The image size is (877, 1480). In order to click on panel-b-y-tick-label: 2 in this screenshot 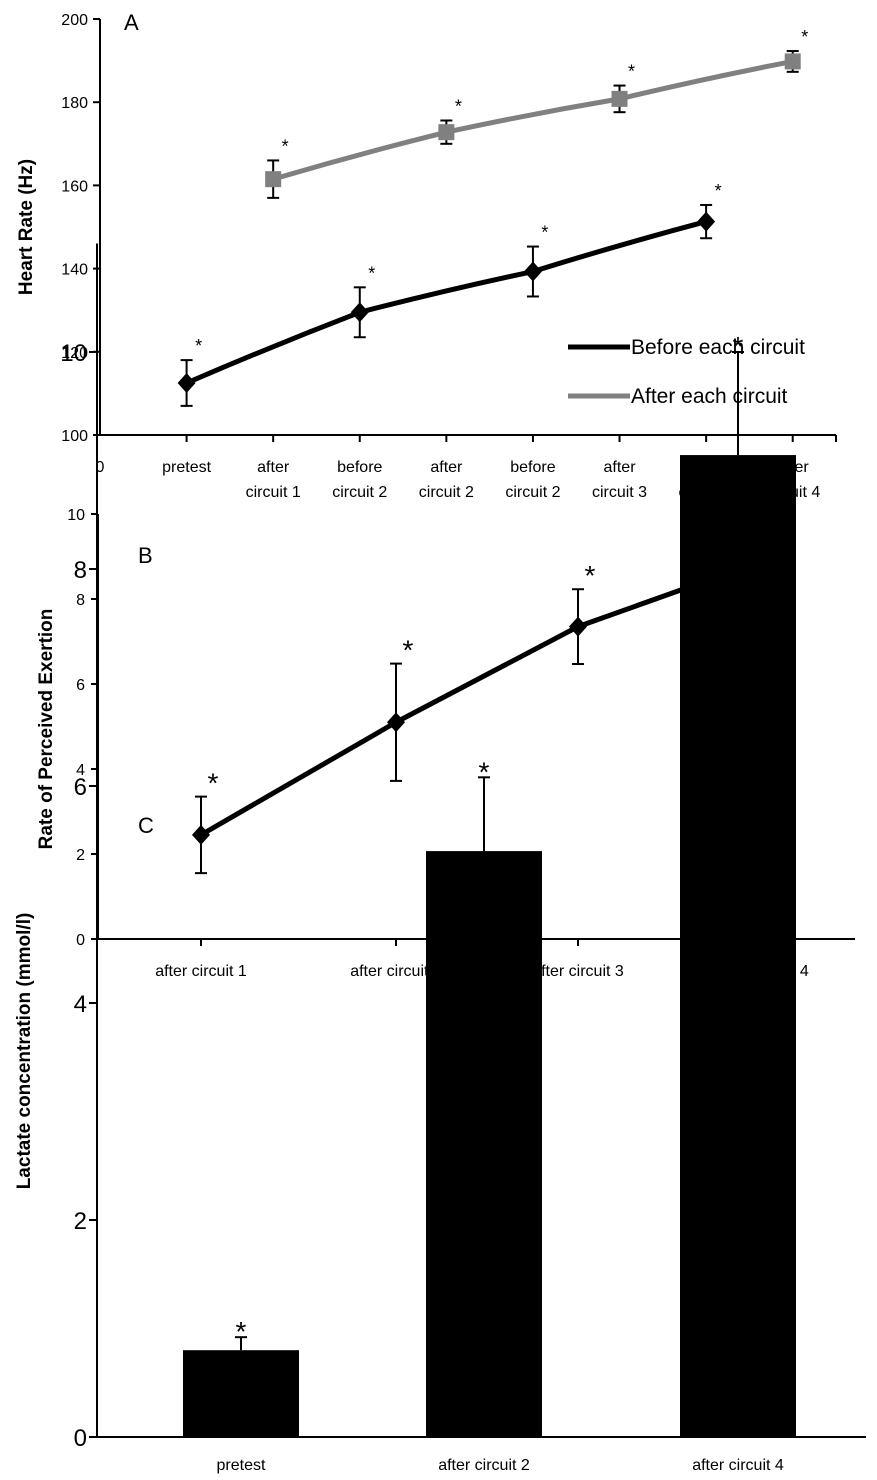, I will do `click(80, 855)`.